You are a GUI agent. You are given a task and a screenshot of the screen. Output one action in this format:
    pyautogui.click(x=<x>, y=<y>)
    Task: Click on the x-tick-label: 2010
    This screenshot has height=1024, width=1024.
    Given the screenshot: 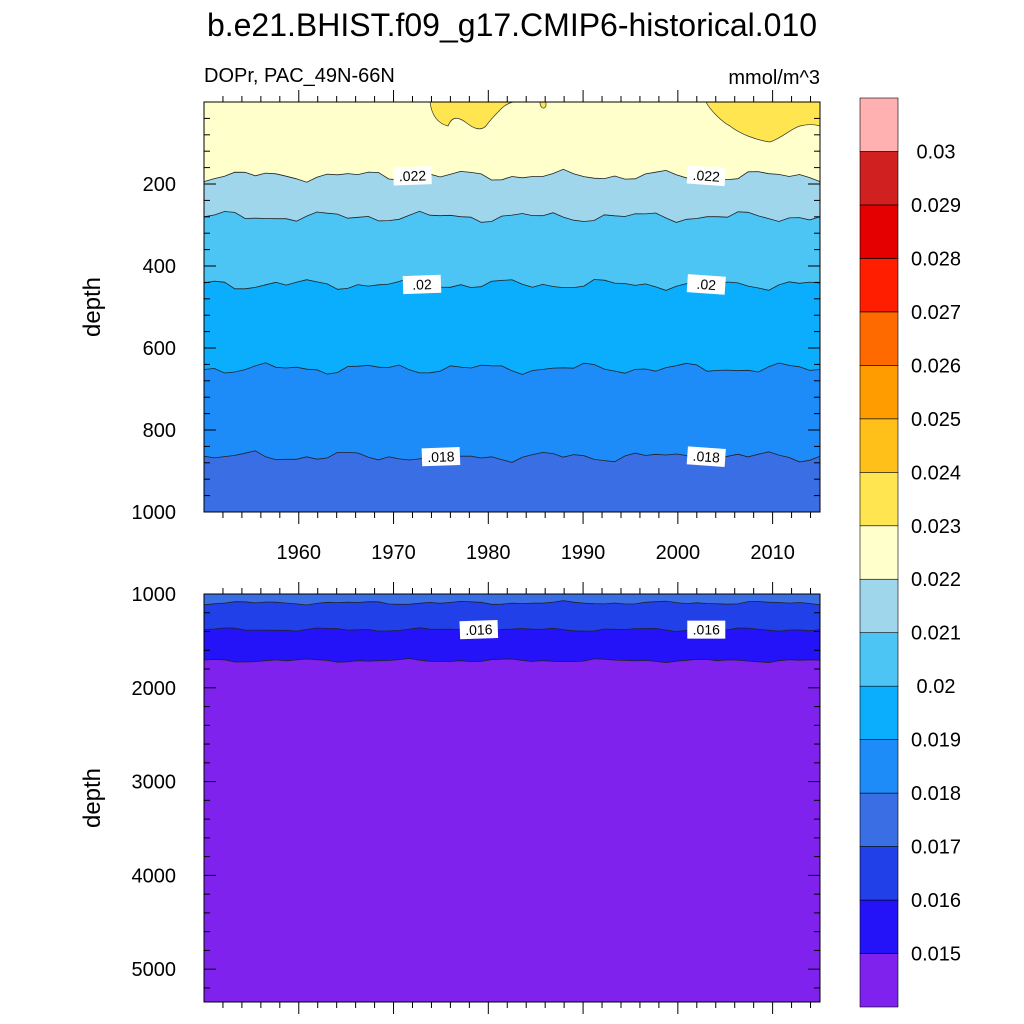 What is the action you would take?
    pyautogui.click(x=772, y=553)
    